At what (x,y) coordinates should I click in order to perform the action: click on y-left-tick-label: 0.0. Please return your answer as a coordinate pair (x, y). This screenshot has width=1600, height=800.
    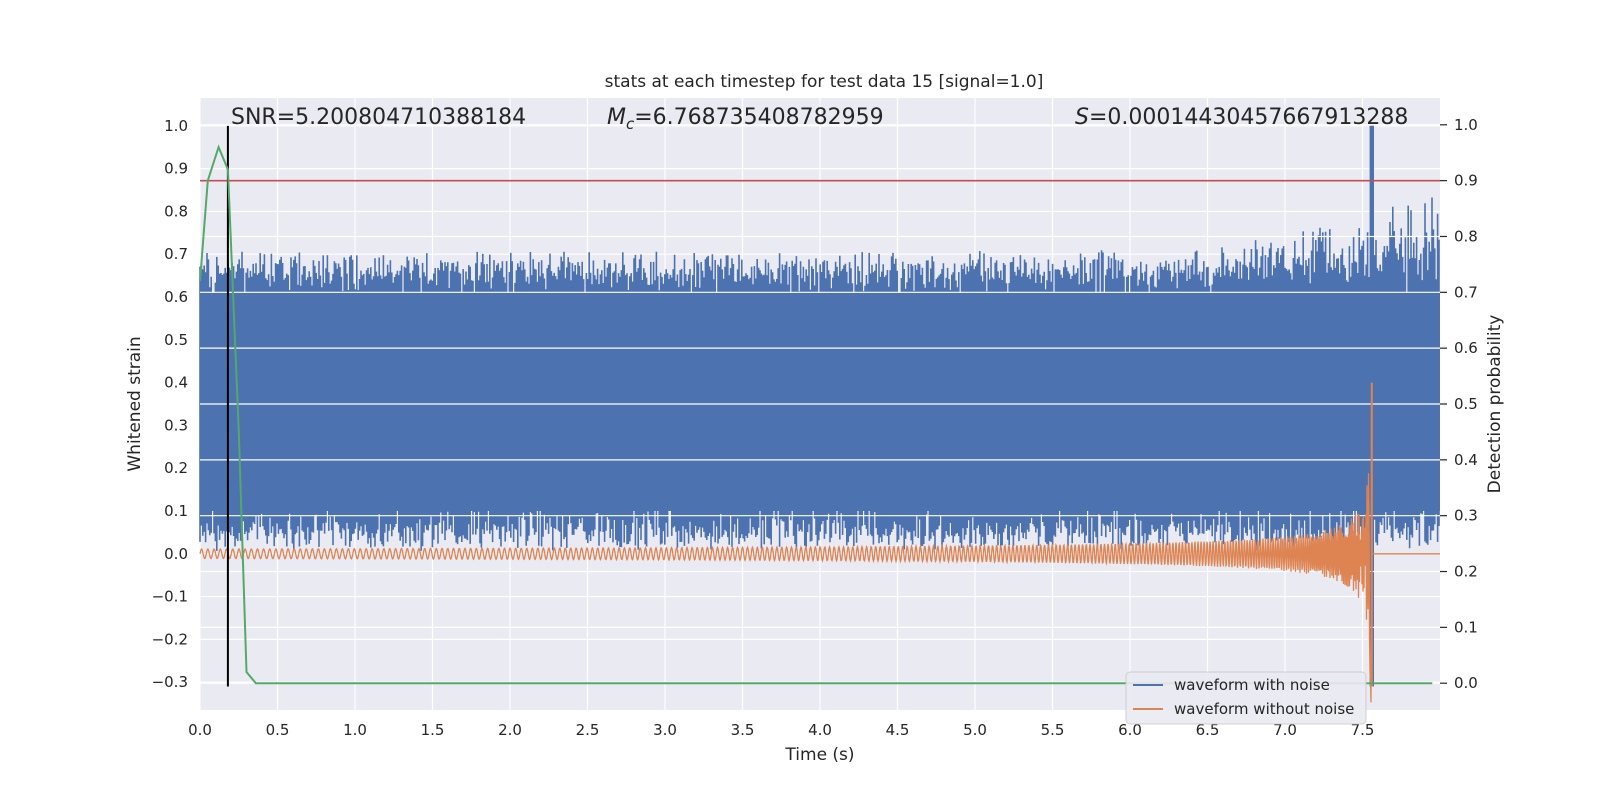
    Looking at the image, I should click on (176, 554).